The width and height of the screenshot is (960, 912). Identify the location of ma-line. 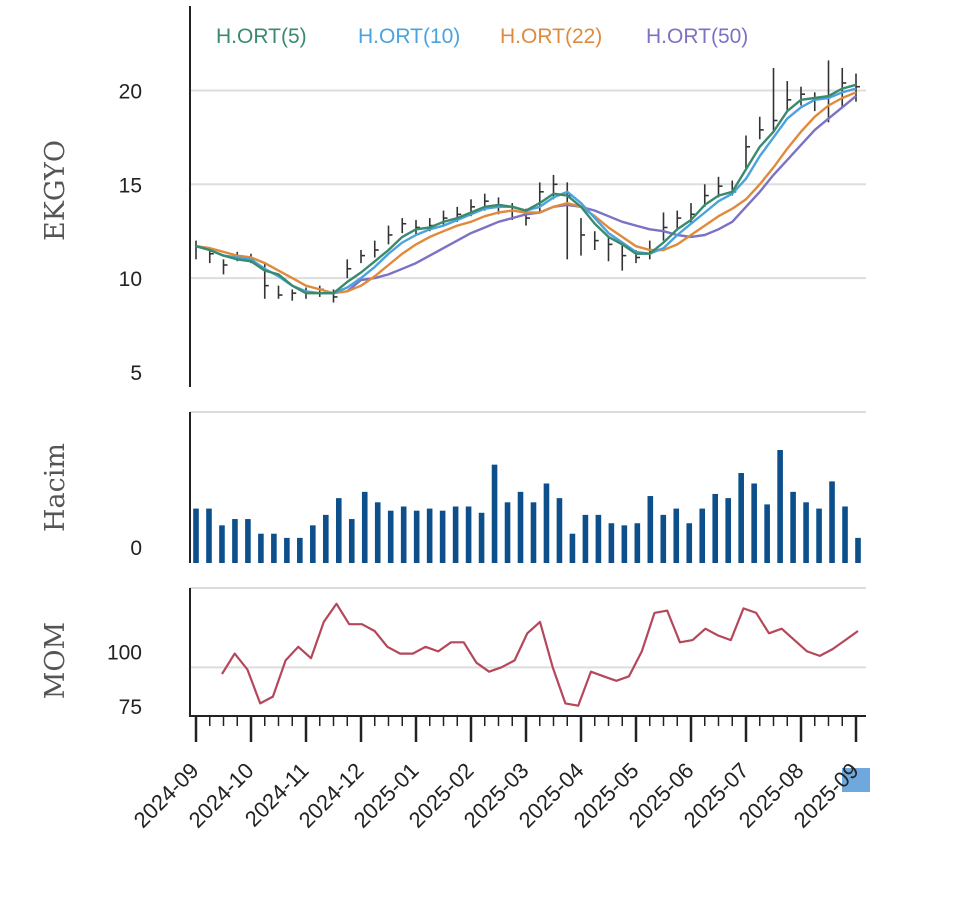
(601, 194).